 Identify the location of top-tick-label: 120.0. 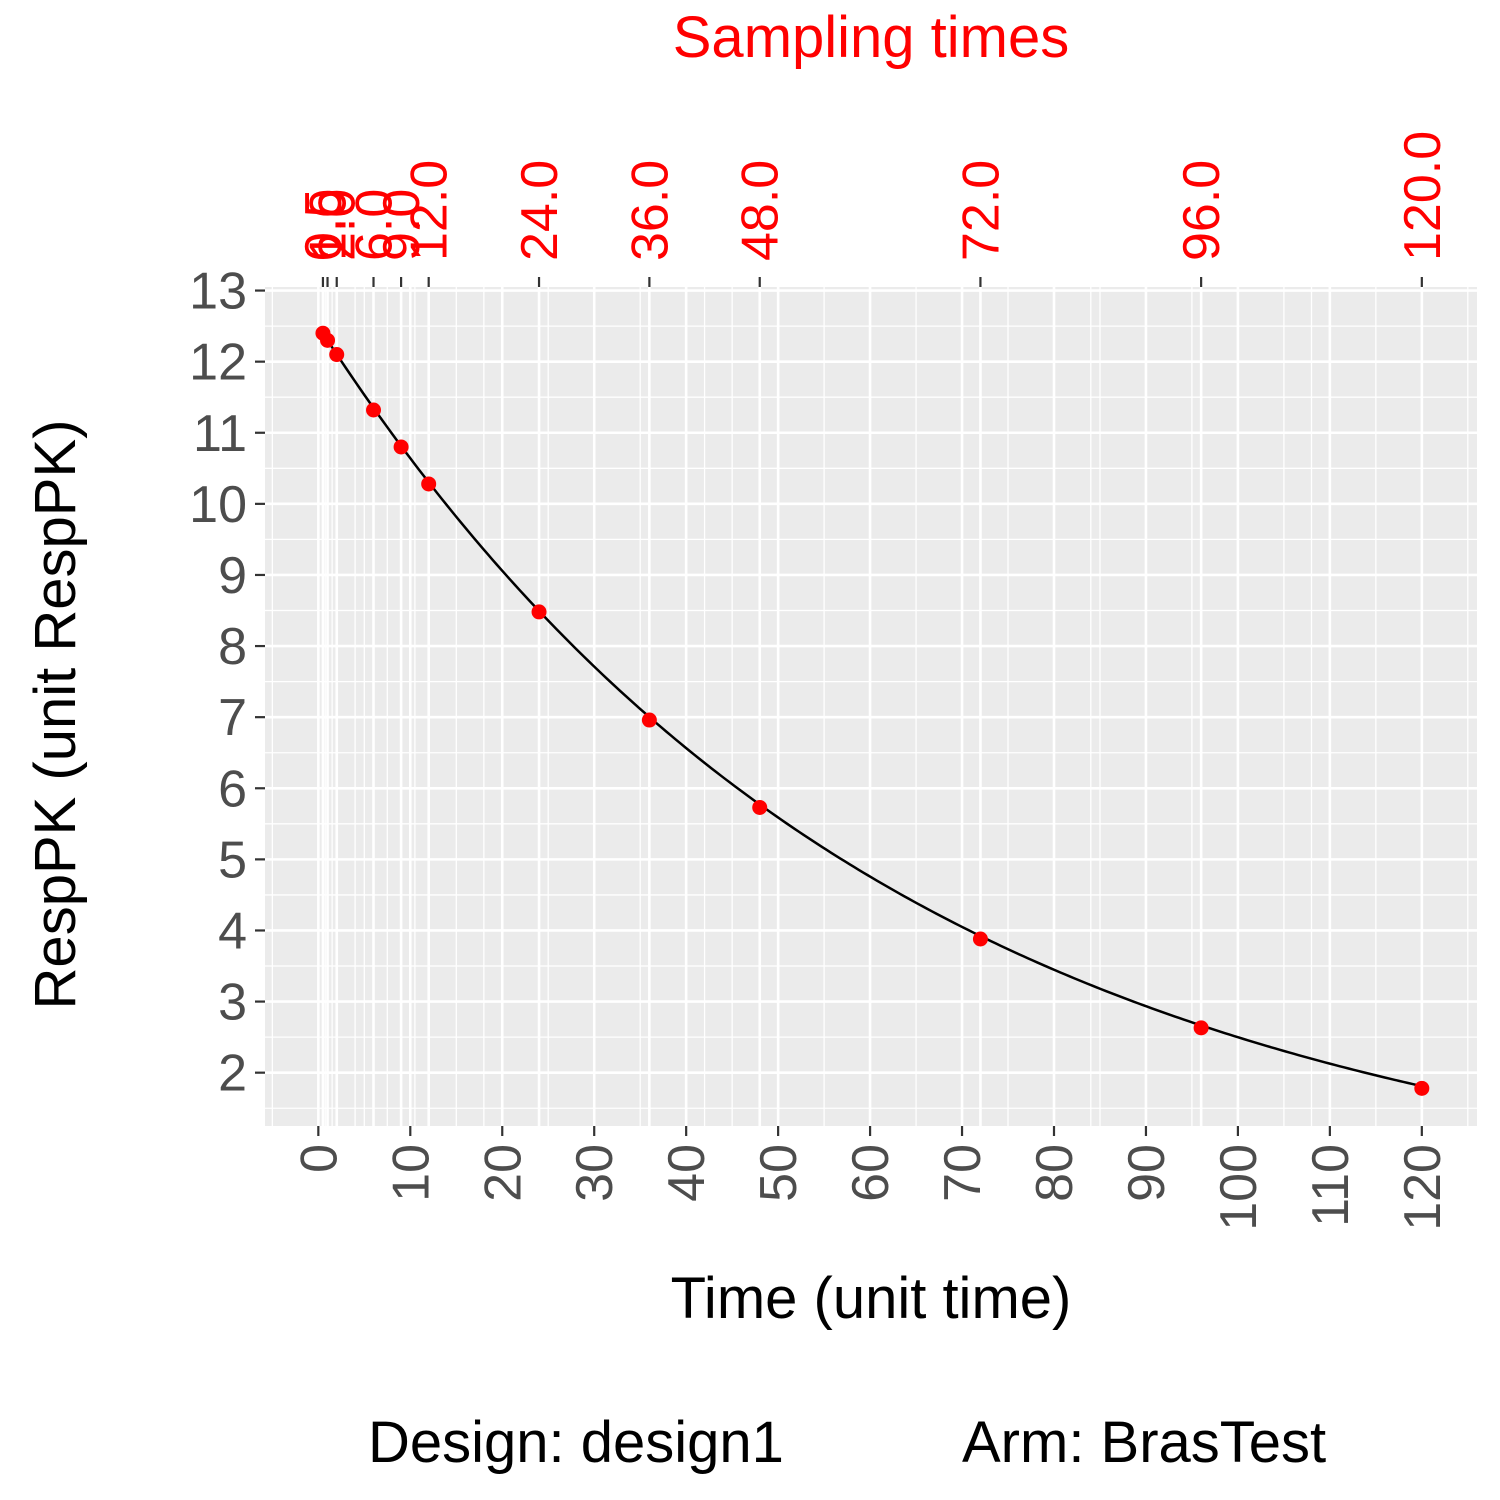
(1423, 196).